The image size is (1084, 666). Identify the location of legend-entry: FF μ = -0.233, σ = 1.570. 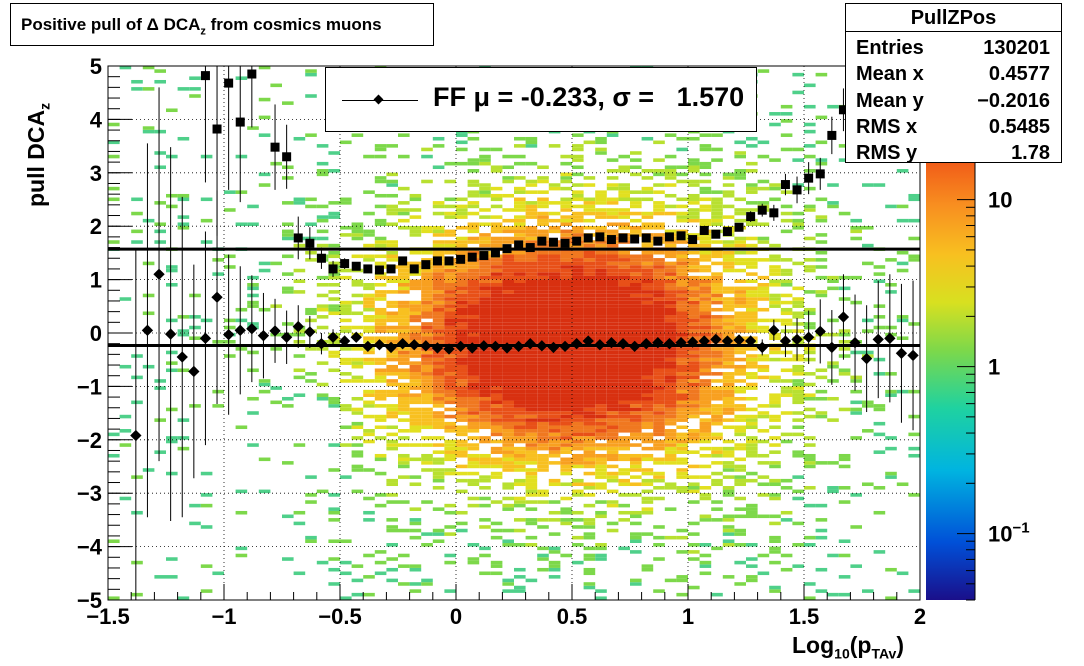
(589, 97).